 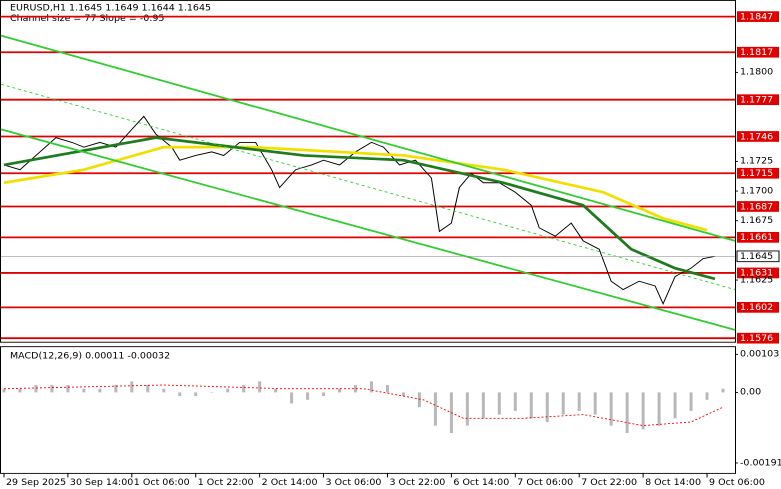 What do you see at coordinates (290, 483) in the screenshot?
I see `x-tick-label: 2 Oct 14:00` at bounding box center [290, 483].